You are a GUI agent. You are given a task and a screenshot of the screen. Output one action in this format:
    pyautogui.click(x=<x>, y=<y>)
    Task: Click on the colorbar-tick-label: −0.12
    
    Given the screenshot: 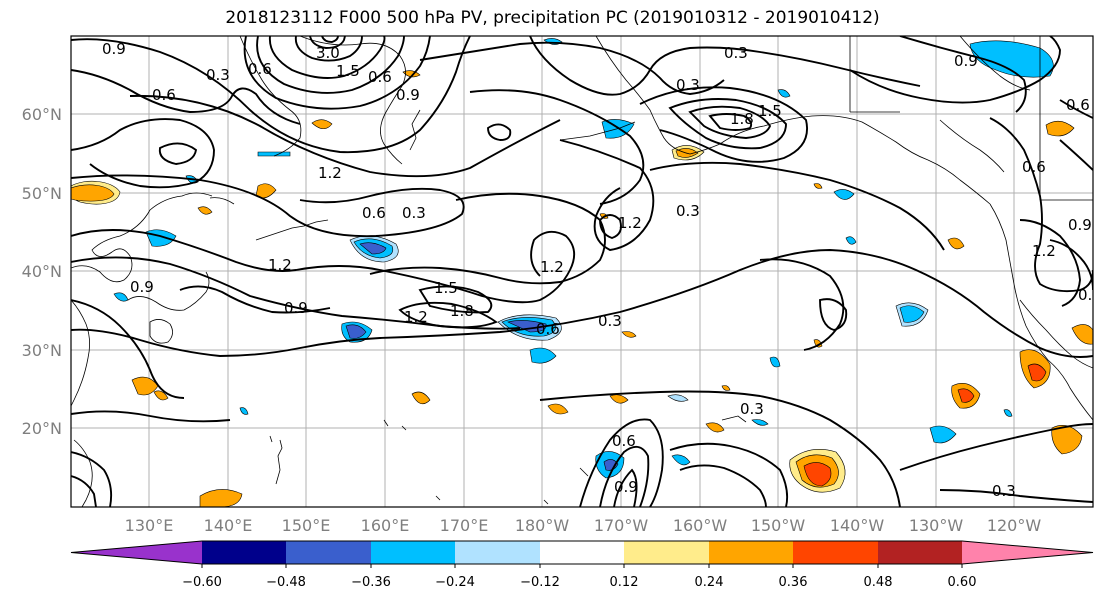 What is the action you would take?
    pyautogui.click(x=540, y=582)
    